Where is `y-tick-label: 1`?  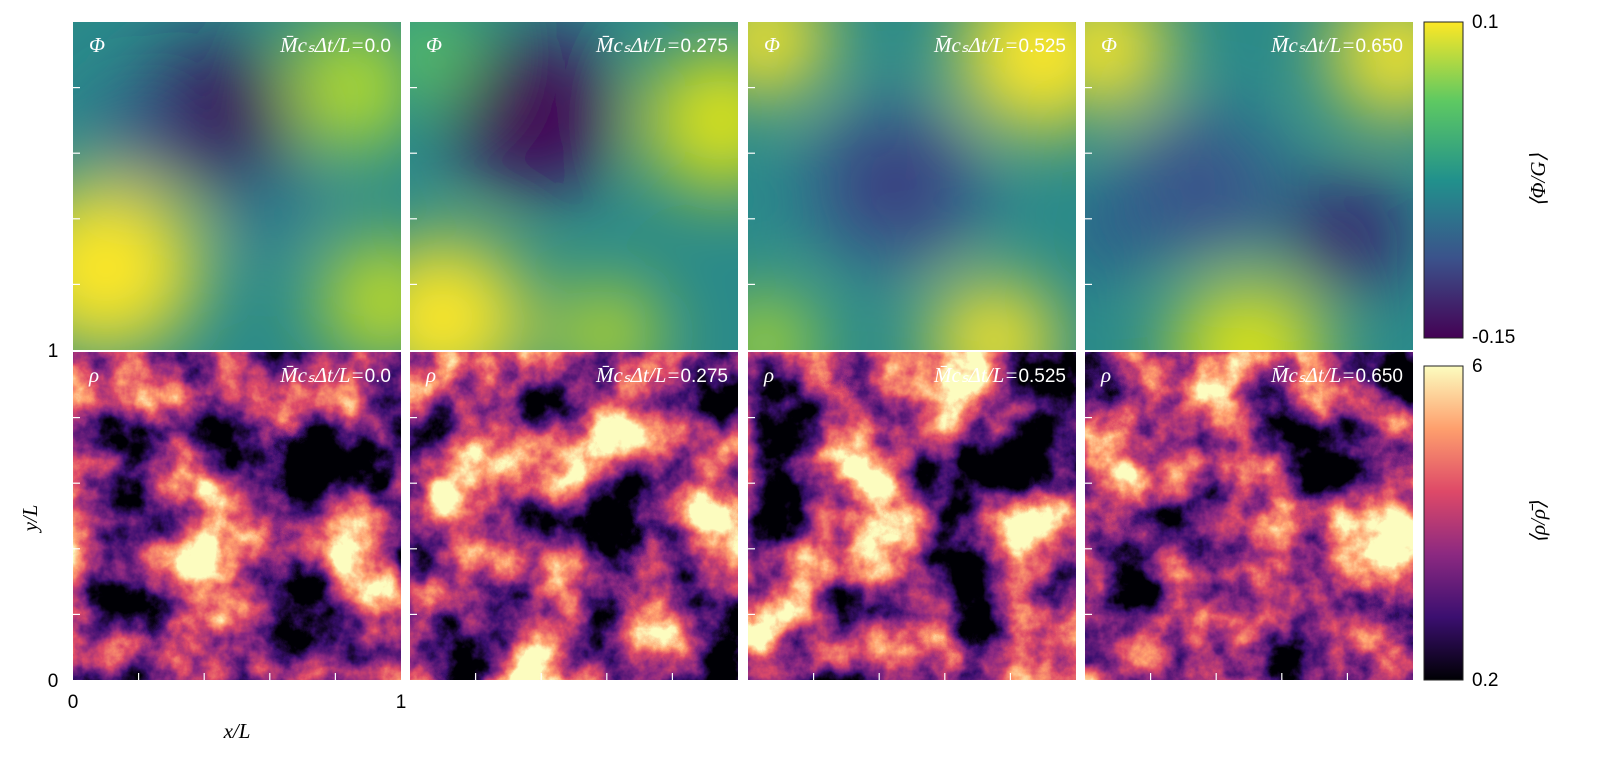 y-tick-label: 1 is located at coordinates (53, 351).